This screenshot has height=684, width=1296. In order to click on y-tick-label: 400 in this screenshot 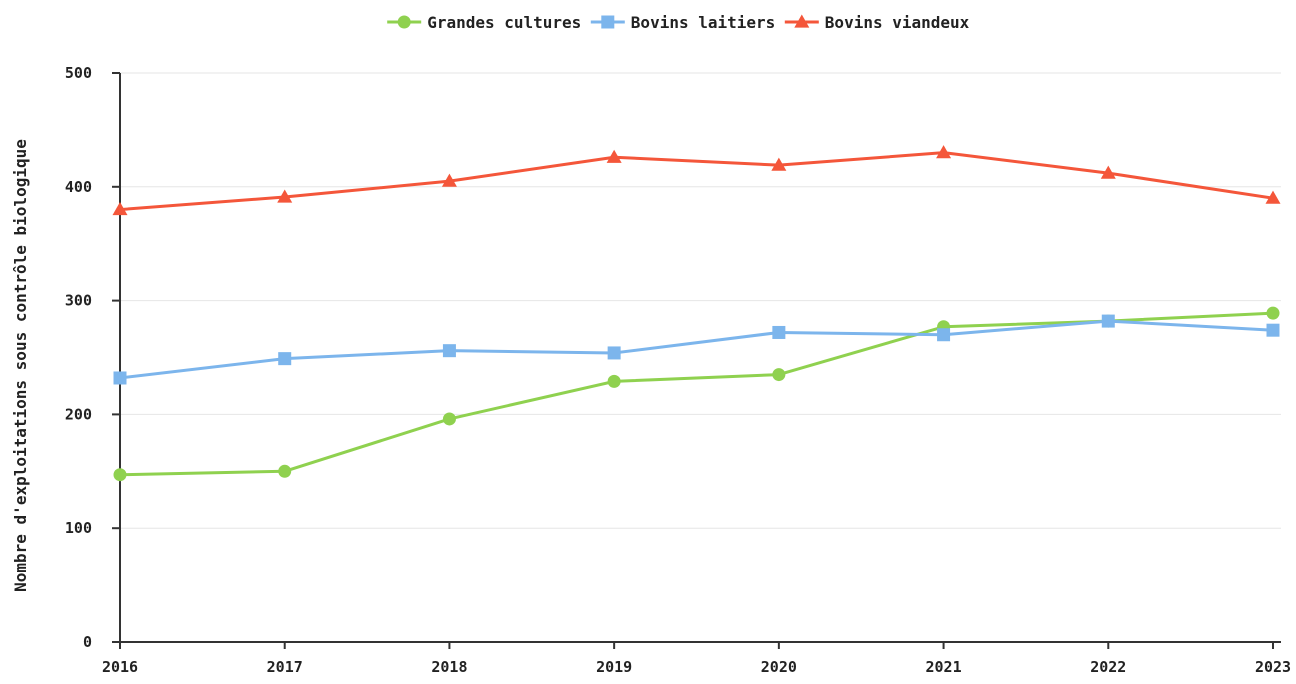, I will do `click(78, 187)`.